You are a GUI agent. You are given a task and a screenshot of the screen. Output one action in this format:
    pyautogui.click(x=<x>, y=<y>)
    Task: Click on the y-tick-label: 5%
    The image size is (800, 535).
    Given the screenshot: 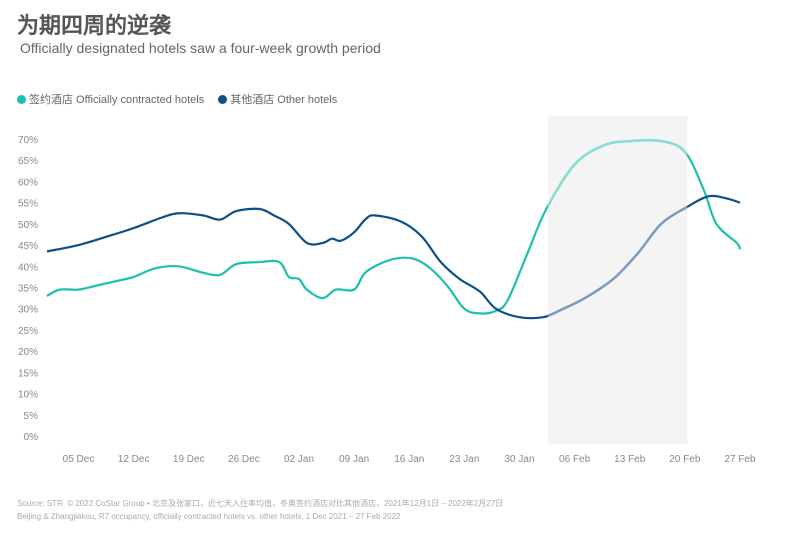 What is the action you would take?
    pyautogui.click(x=31, y=416)
    